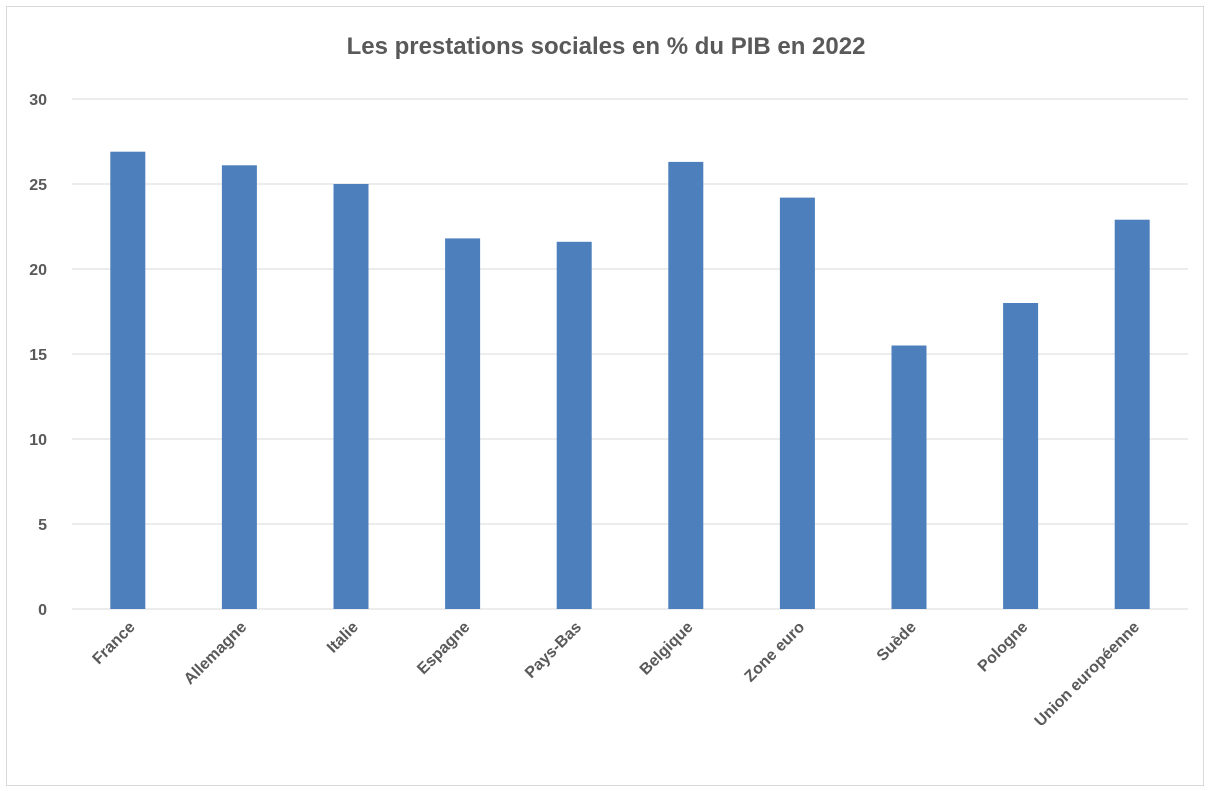  What do you see at coordinates (463, 423) in the screenshot?
I see `bar-espagne` at bounding box center [463, 423].